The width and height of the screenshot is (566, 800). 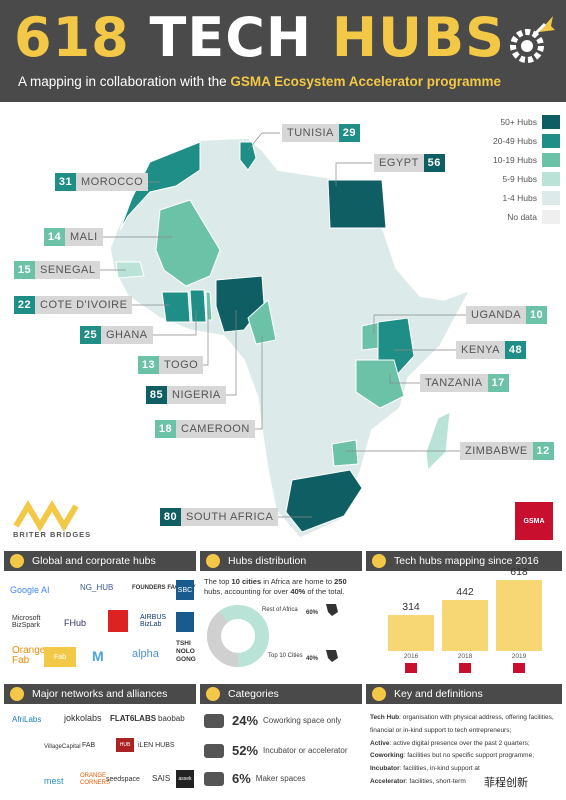 I want to click on logo-afrilabs: AfriLabs, so click(x=27, y=719).